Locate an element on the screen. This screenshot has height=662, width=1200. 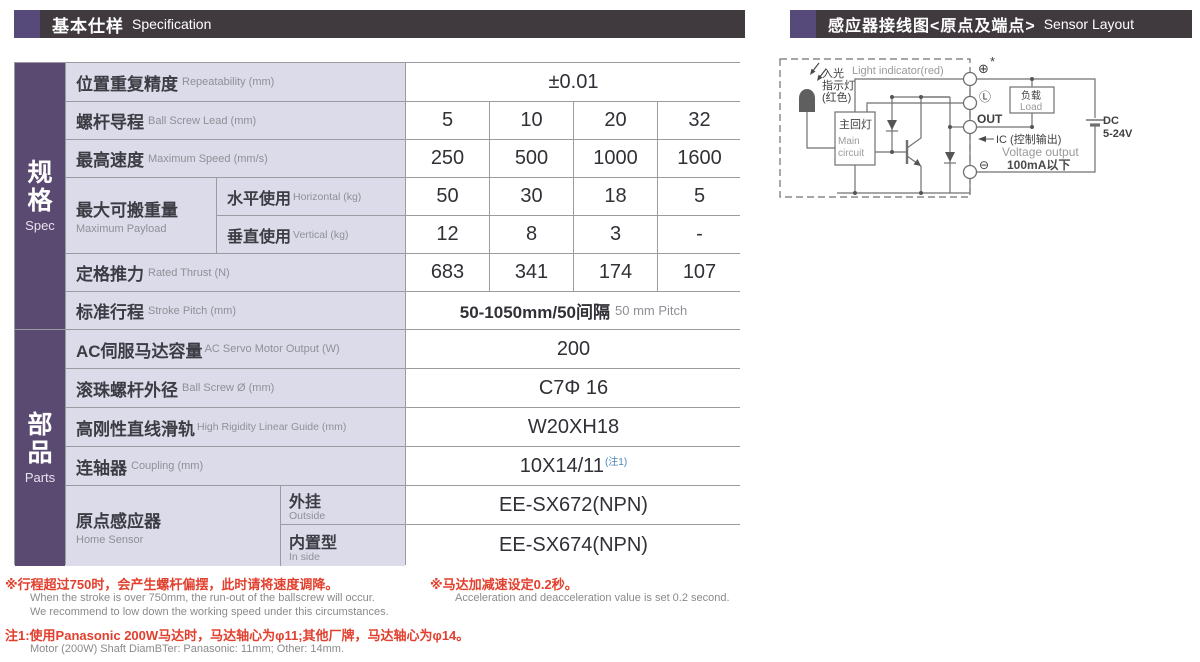
header-title-zh: 基本仕样 is located at coordinates (88, 26).